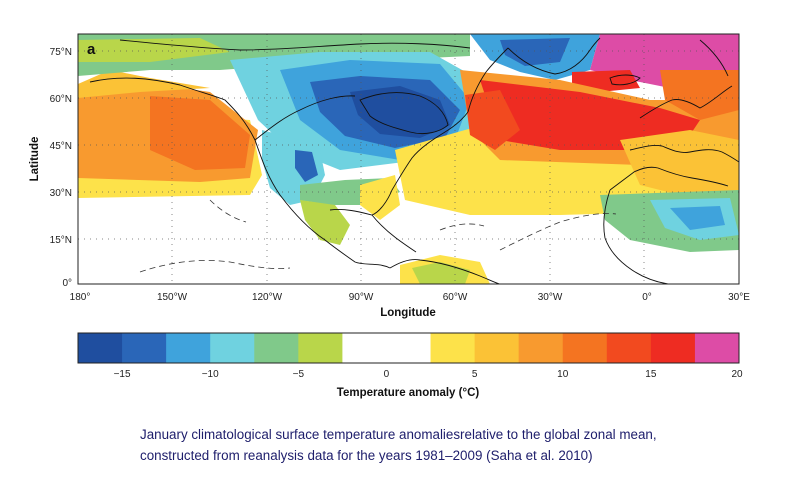 This screenshot has height=496, width=785. Describe the element at coordinates (697, 218) in the screenshot. I see `sahara-lightblue` at that location.